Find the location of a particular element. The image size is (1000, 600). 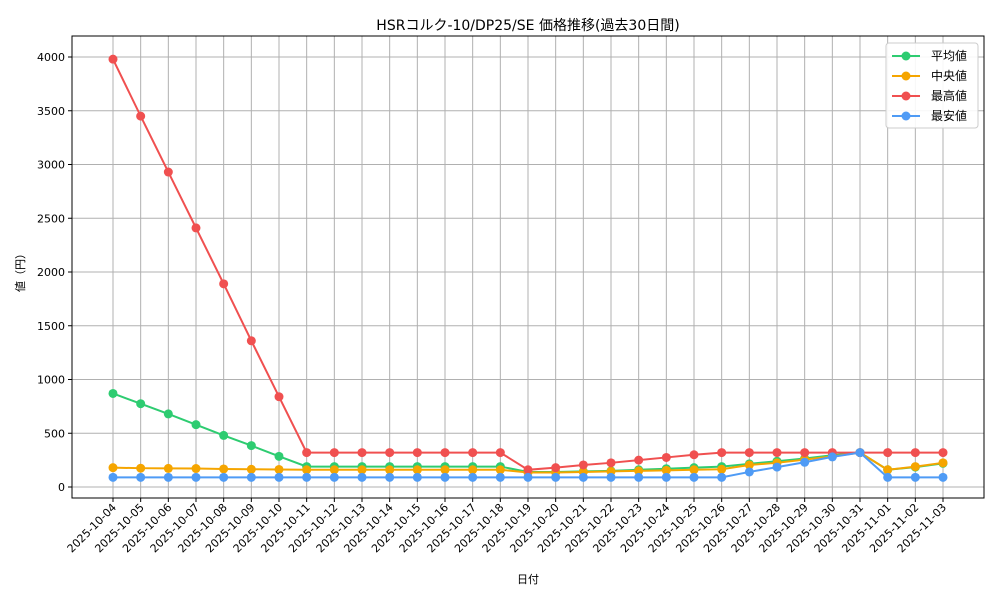

y-tick-label: 500 is located at coordinates (54, 433).